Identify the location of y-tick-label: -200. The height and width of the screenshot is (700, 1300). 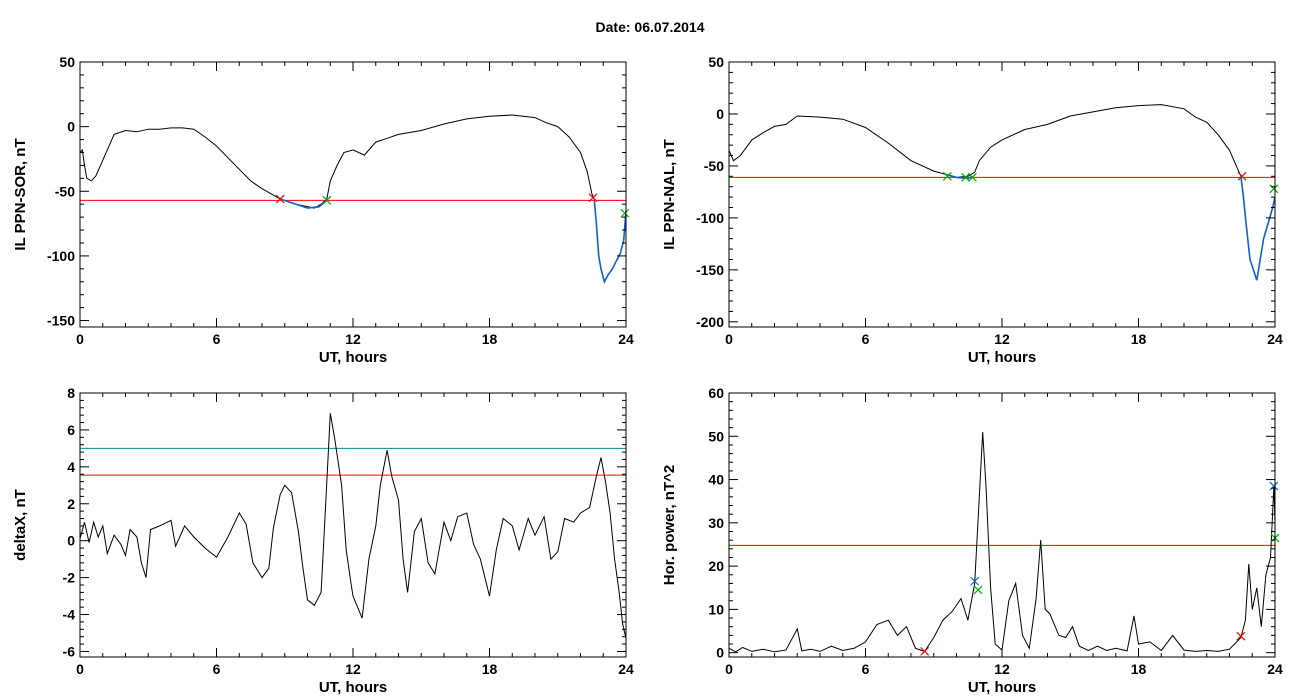
(710, 322).